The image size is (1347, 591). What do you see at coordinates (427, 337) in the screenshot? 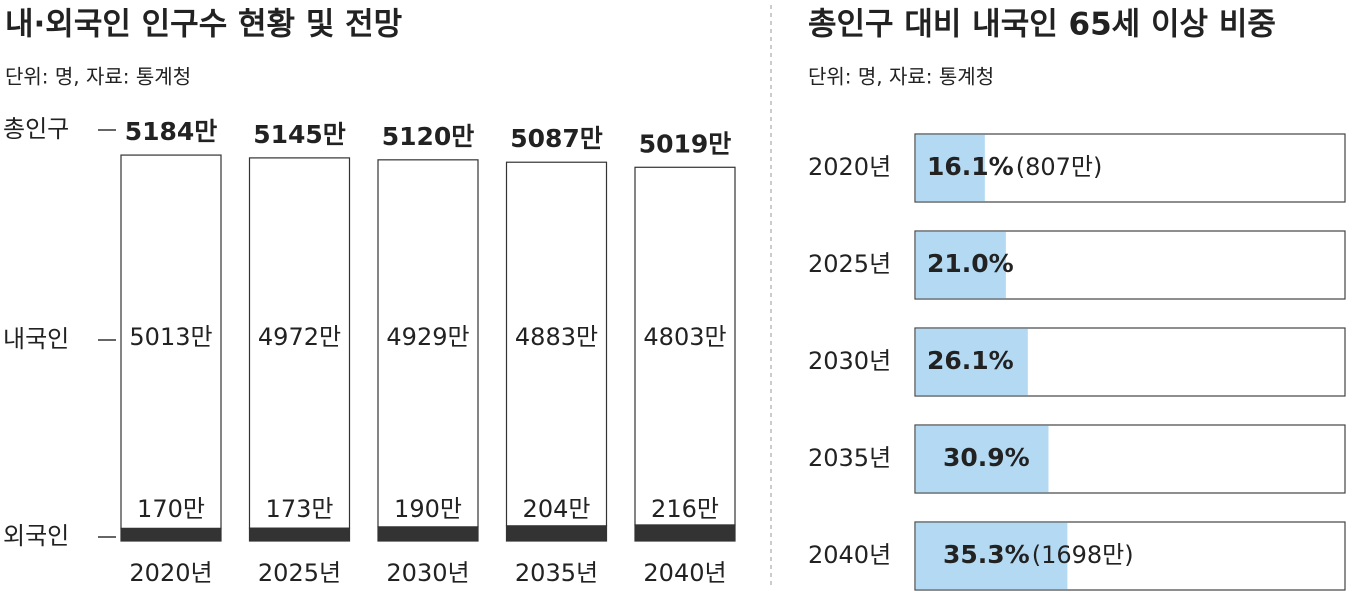
I see `value-label: 4929만` at bounding box center [427, 337].